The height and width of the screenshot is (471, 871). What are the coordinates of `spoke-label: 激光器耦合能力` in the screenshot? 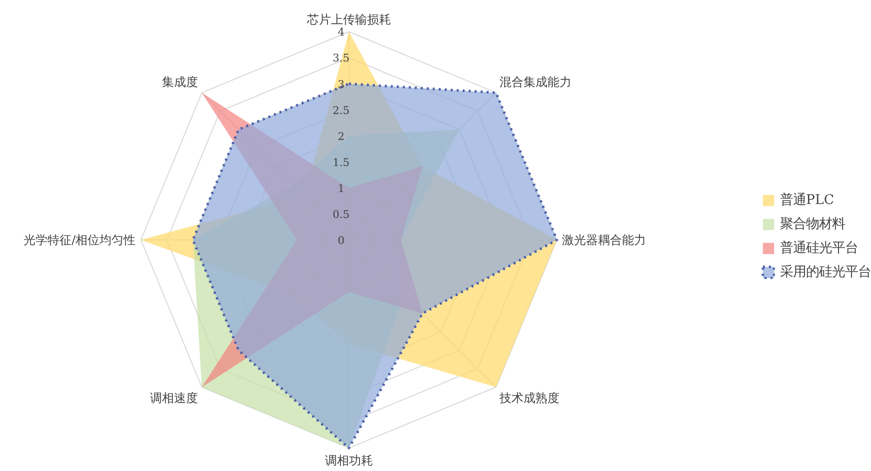 It's located at (604, 239).